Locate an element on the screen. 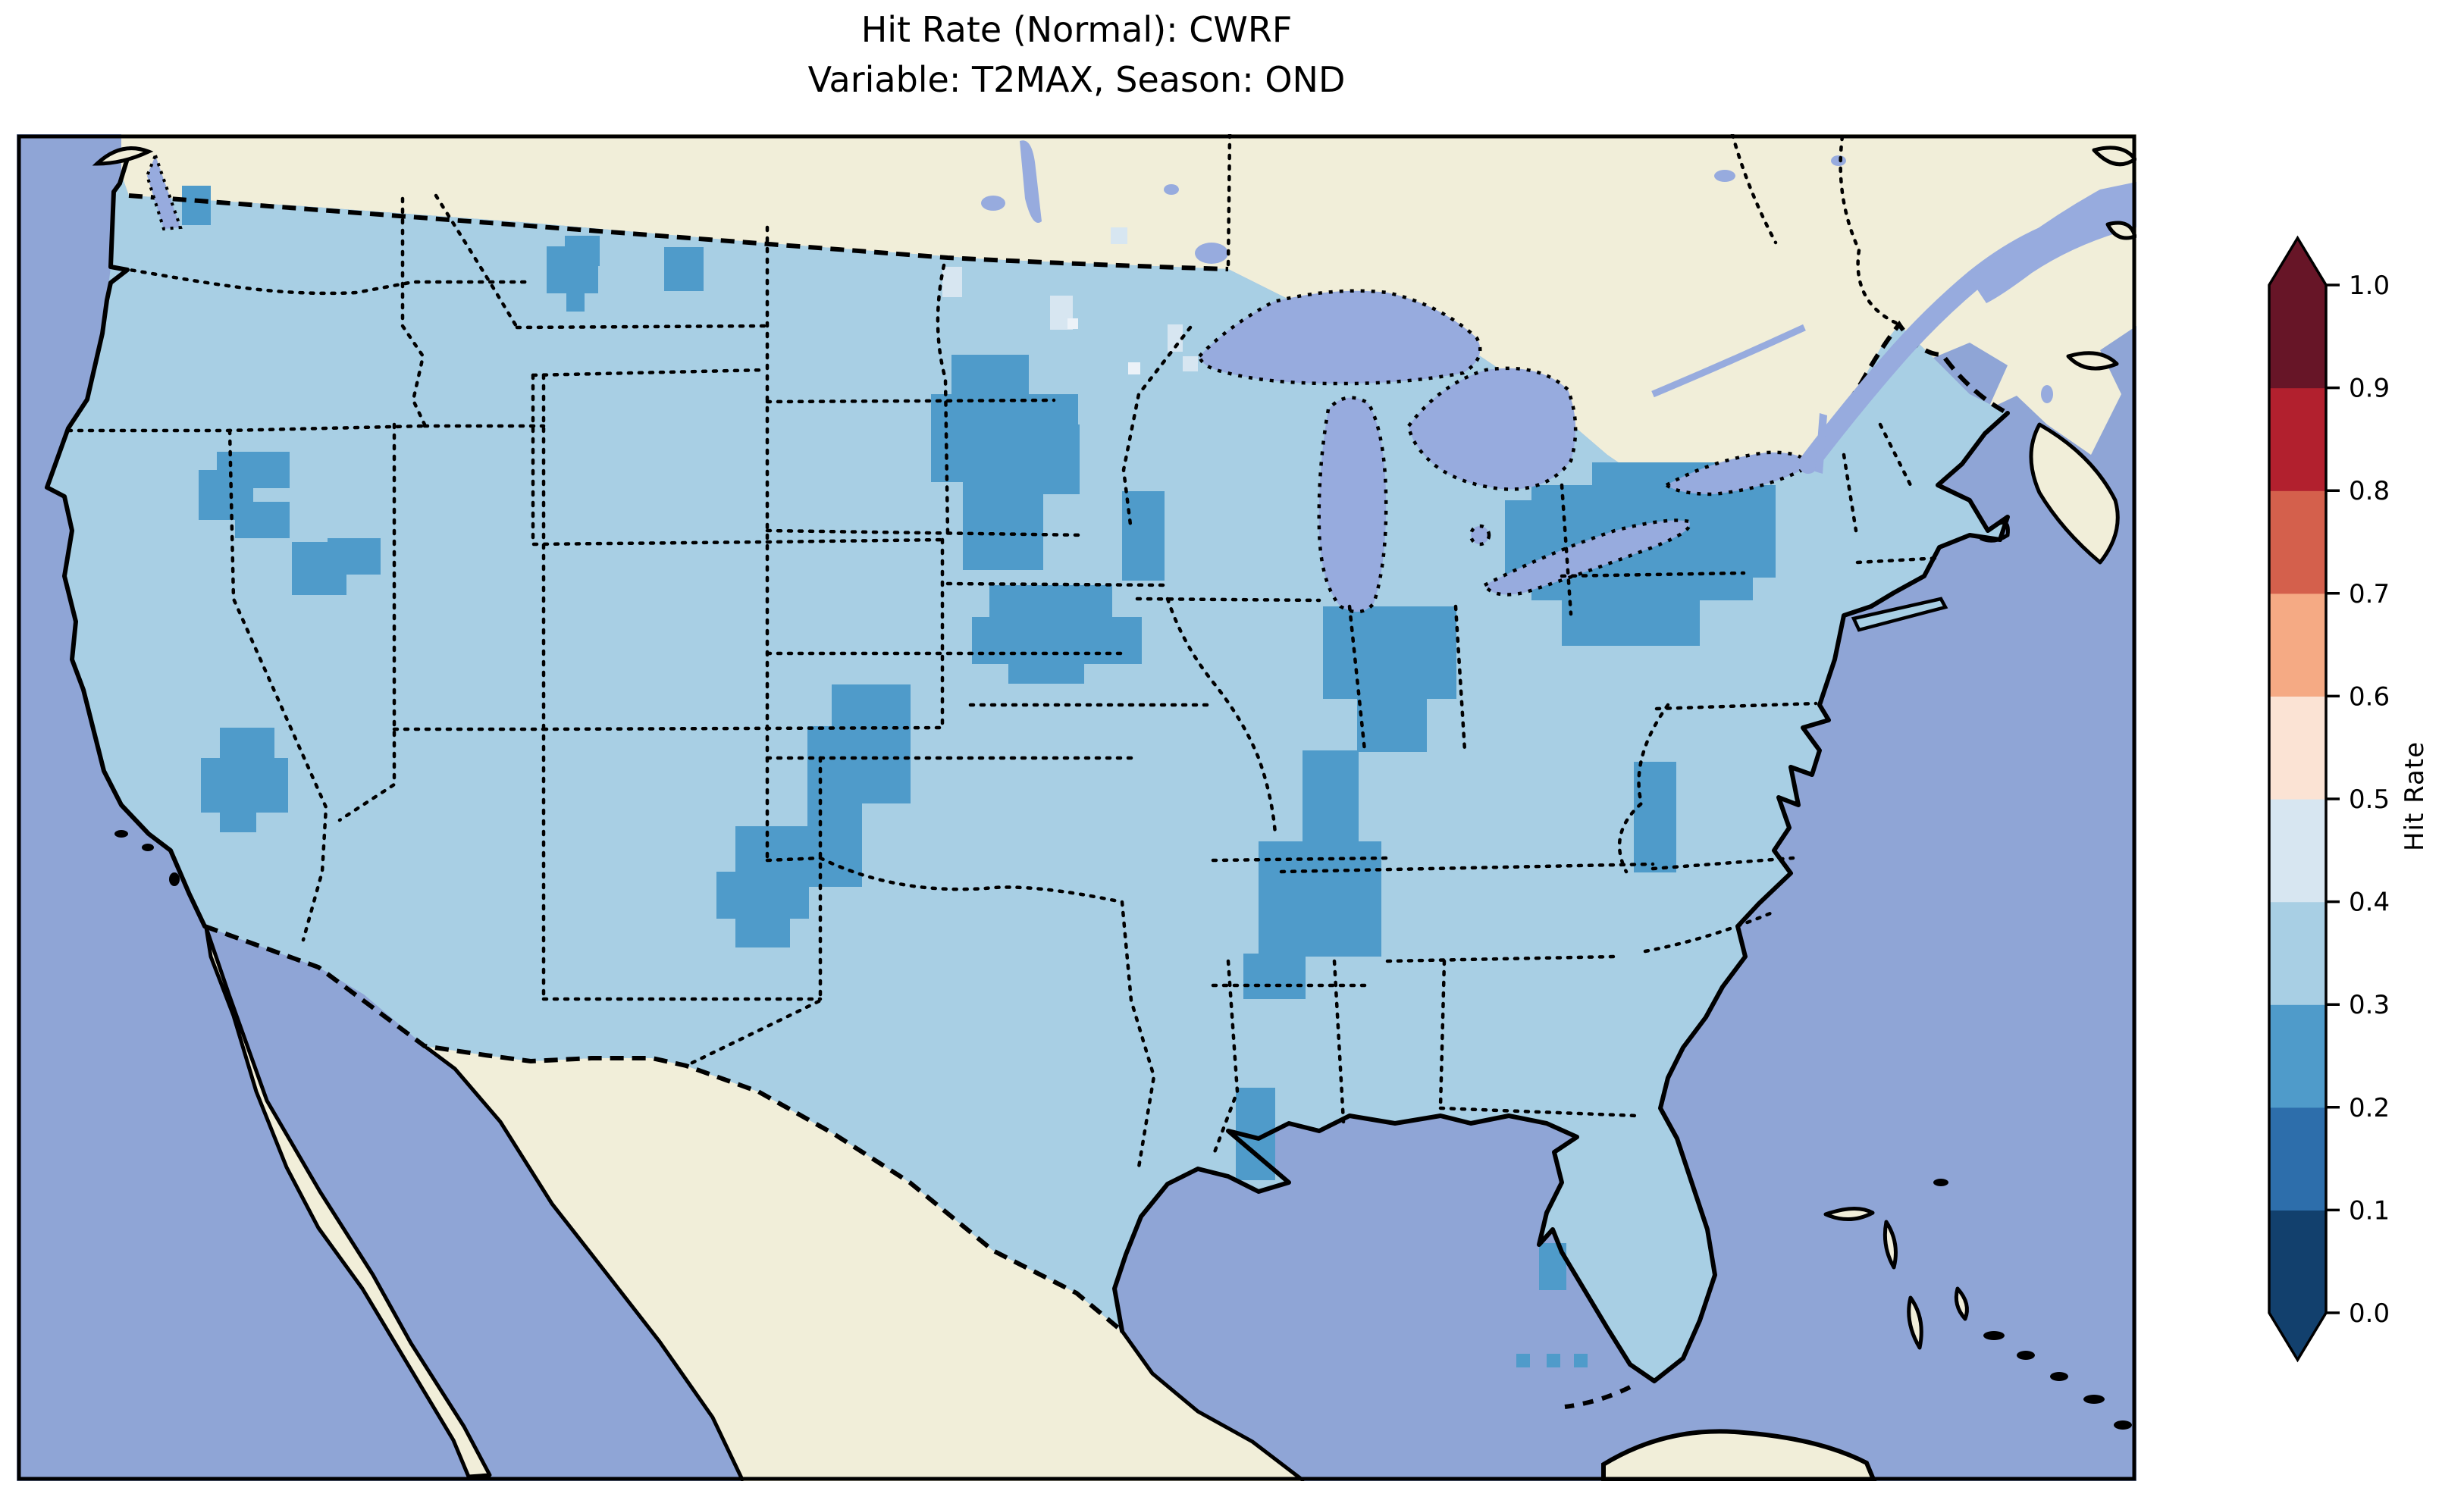 This screenshot has width=2464, height=1494. great-lakes is located at coordinates (1504, 451).